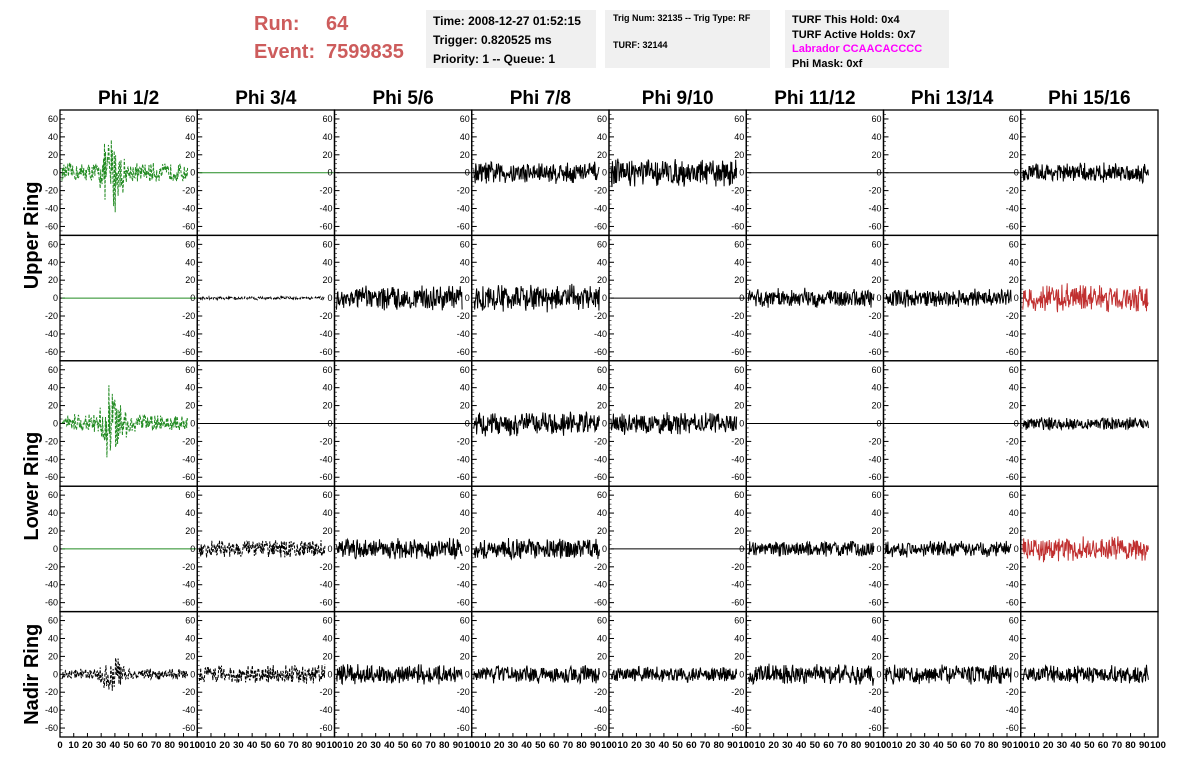 The height and width of the screenshot is (772, 1196). What do you see at coordinates (403, 98) in the screenshot?
I see `column-header: Phi 5/6` at bounding box center [403, 98].